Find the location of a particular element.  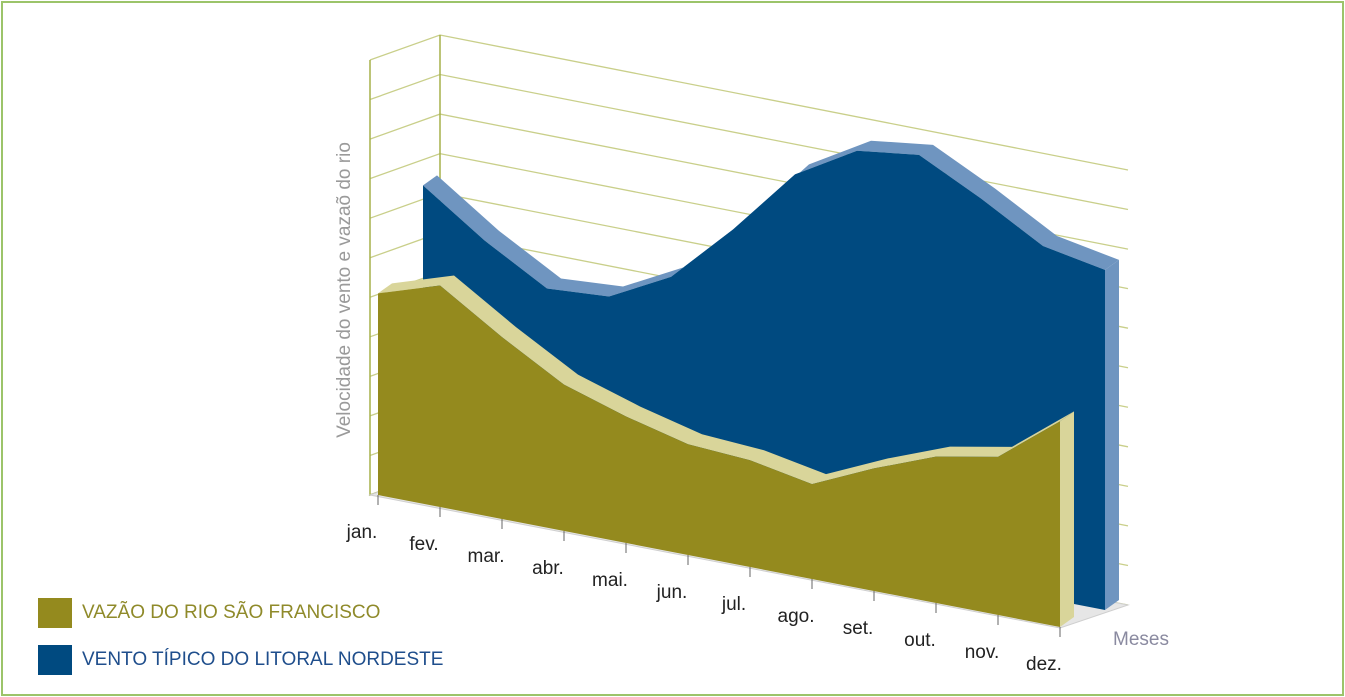

x-tick-label: ago. is located at coordinates (796, 616).